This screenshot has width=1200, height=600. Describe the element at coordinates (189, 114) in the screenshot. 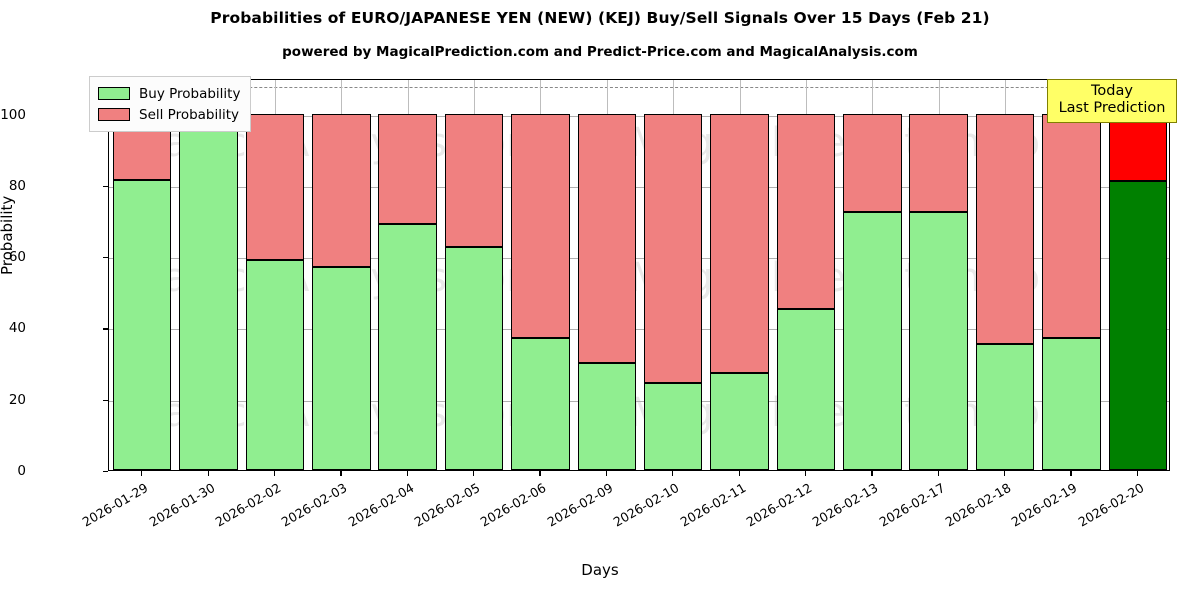

I see `legend-label-sell: Sell Probability` at that location.